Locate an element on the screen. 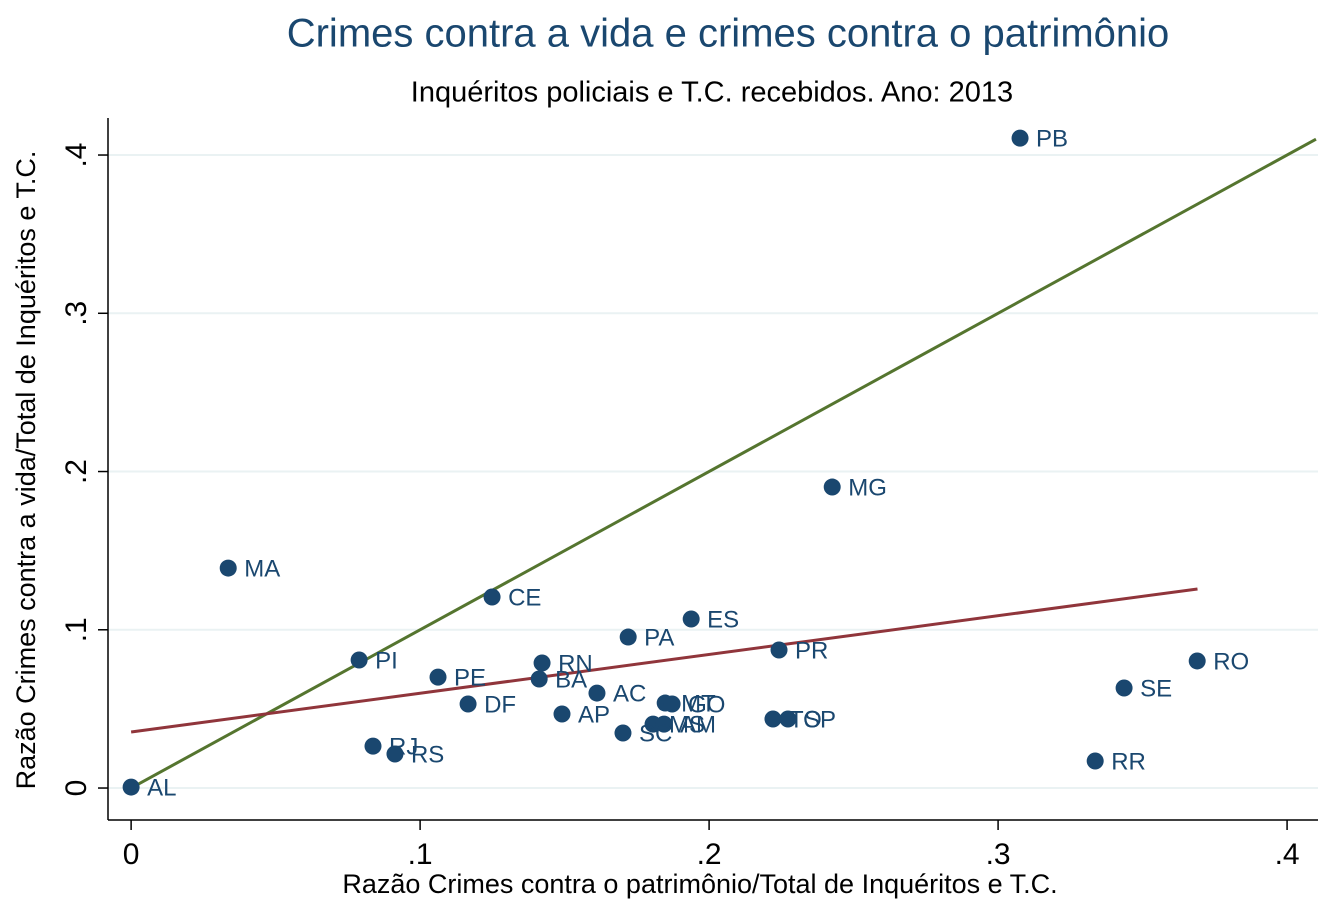  y-tick-label: 0 is located at coordinates (76, 788).